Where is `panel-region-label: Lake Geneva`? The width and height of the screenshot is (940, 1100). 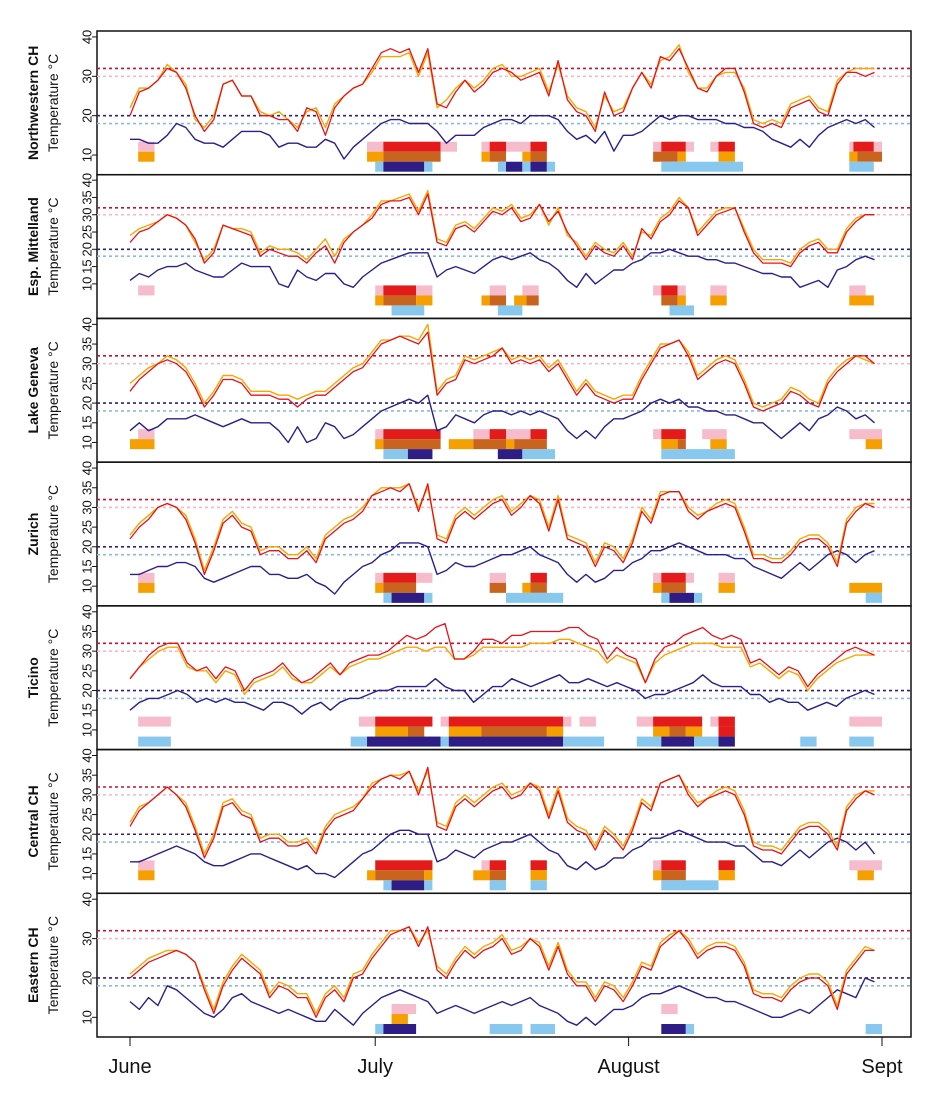 panel-region-label: Lake Geneva is located at coordinates (33, 390).